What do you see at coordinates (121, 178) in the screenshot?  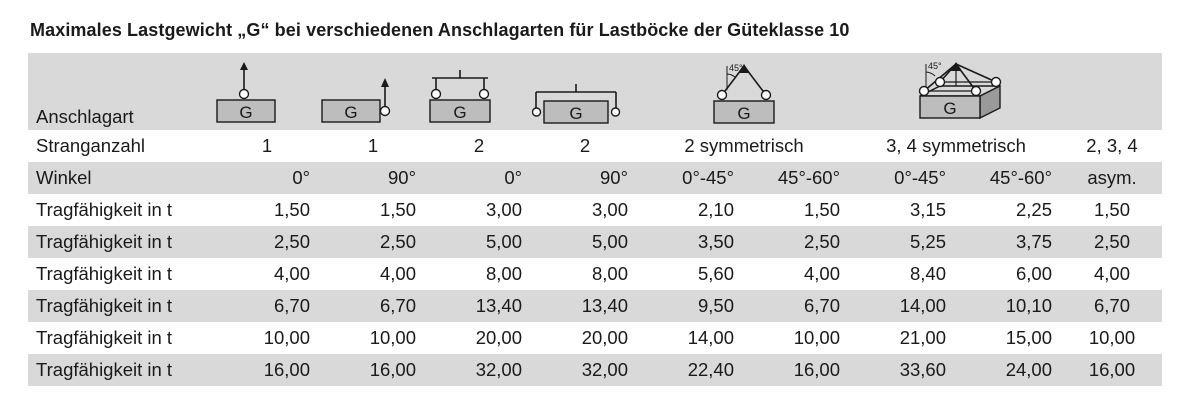 I see `angle-label-cell: Winkel` at bounding box center [121, 178].